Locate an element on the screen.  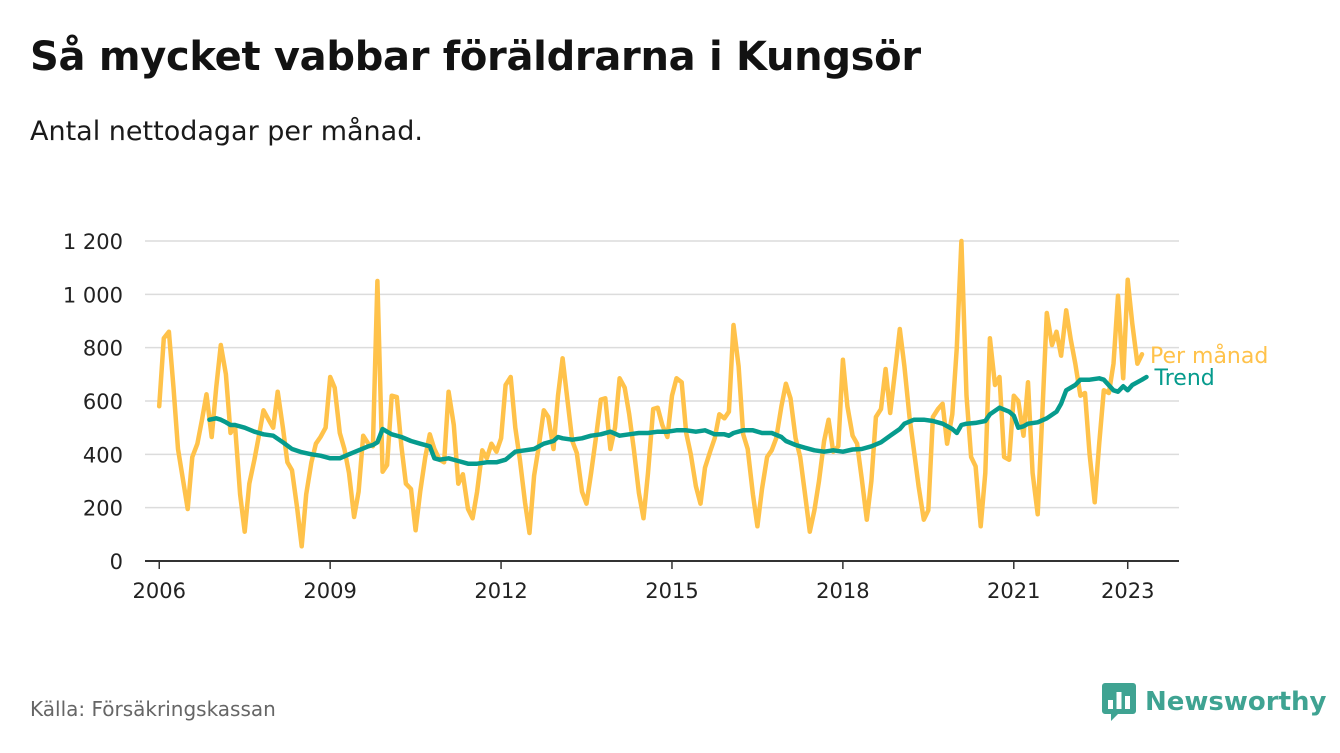
y-tick-label: 600 is located at coordinates (103, 402).